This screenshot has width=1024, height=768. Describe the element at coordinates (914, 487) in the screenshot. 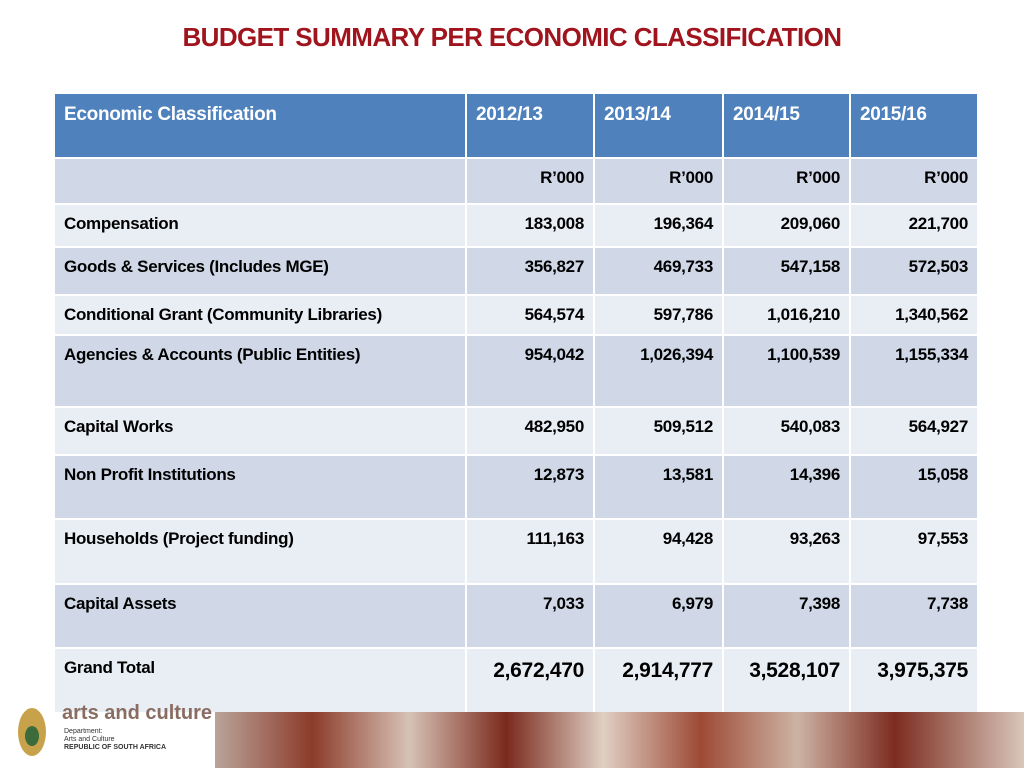

I see `value-cell: 15,058` at that location.